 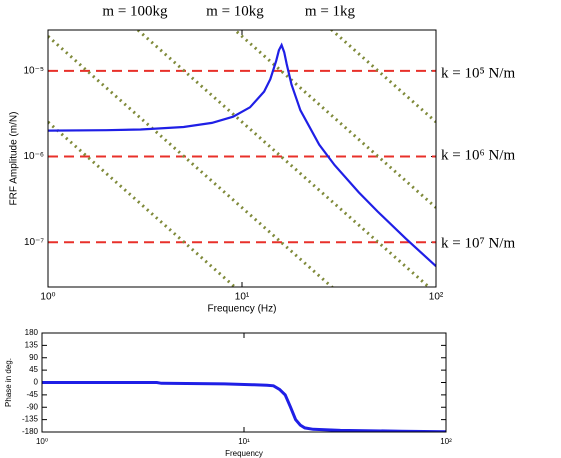 I want to click on y-tick-label: 135, so click(x=32, y=344).